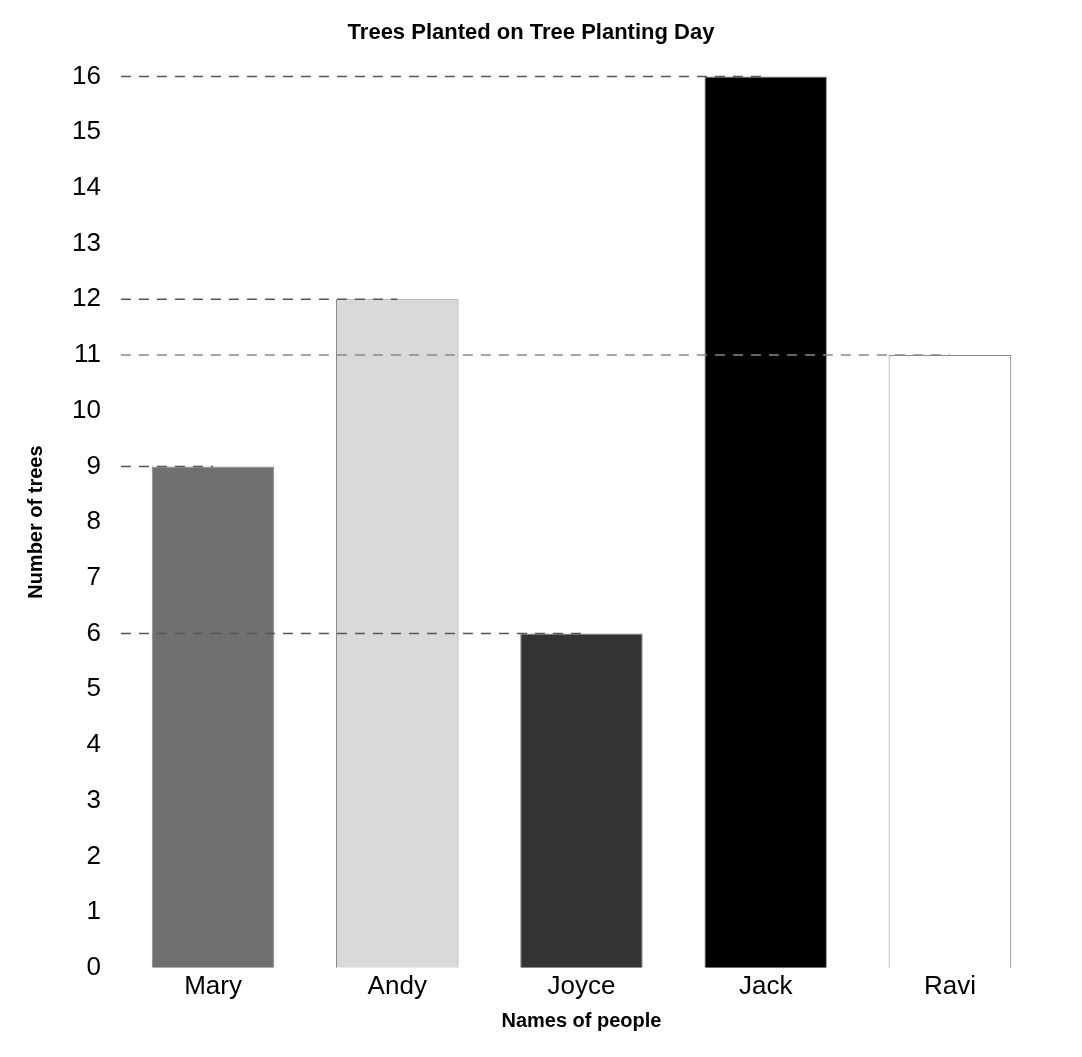 This screenshot has width=1082, height=1057. Describe the element at coordinates (93, 910) in the screenshot. I see `y-tick-label: 1` at that location.